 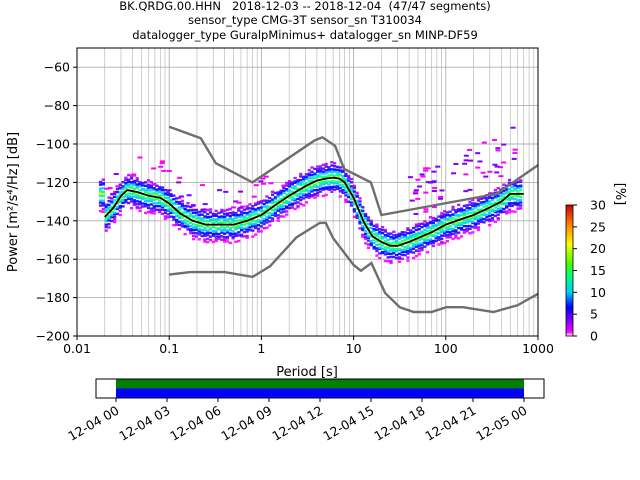 What do you see at coordinates (57, 105) in the screenshot?
I see `y-tick-label: −80` at bounding box center [57, 105].